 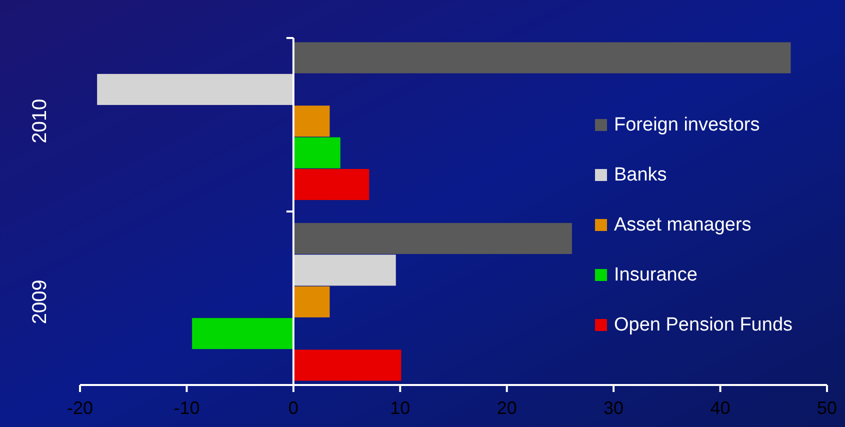 What do you see at coordinates (614, 408) in the screenshot?
I see `x-tick-label: 30` at bounding box center [614, 408].